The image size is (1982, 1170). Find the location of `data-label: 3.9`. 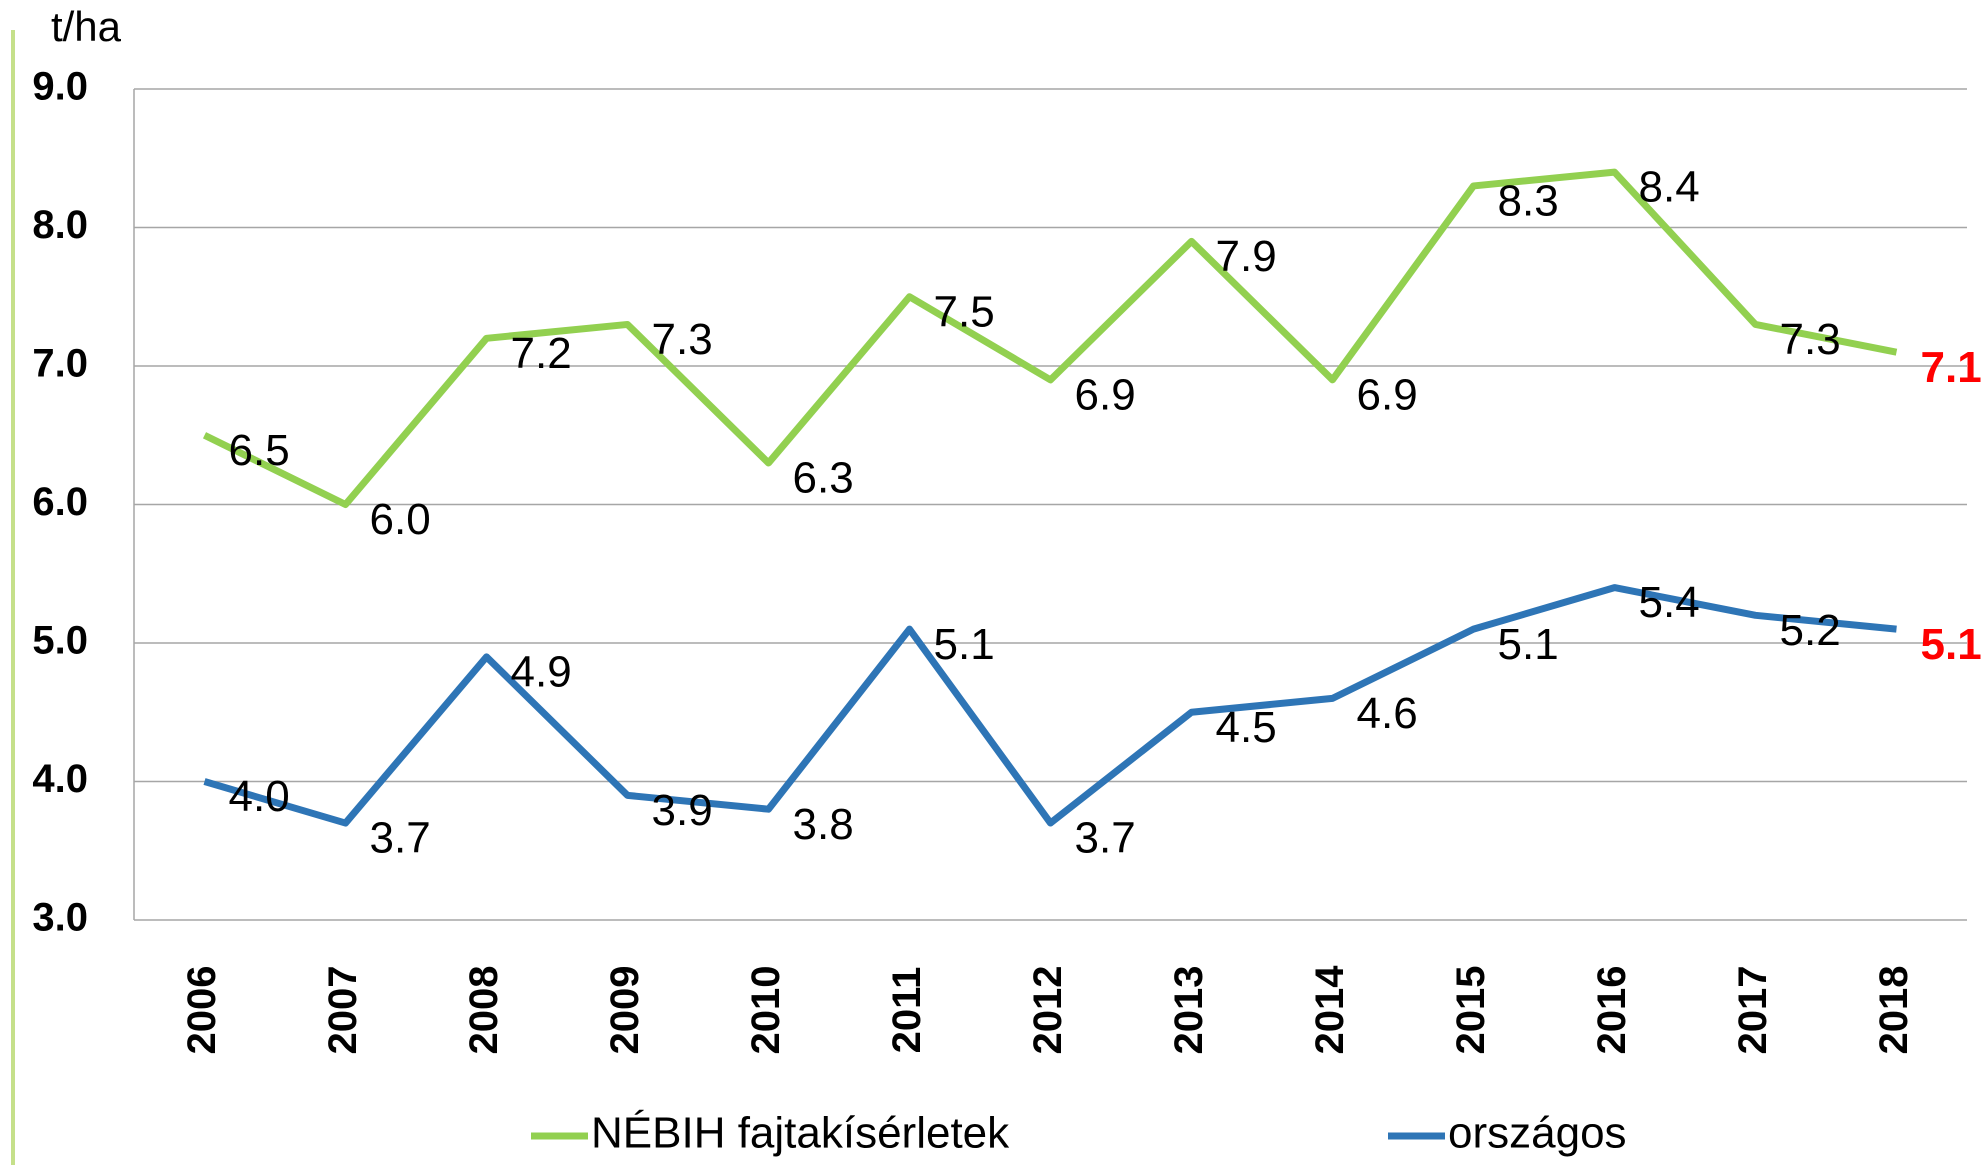

data-label: 3.9 is located at coordinates (682, 810).